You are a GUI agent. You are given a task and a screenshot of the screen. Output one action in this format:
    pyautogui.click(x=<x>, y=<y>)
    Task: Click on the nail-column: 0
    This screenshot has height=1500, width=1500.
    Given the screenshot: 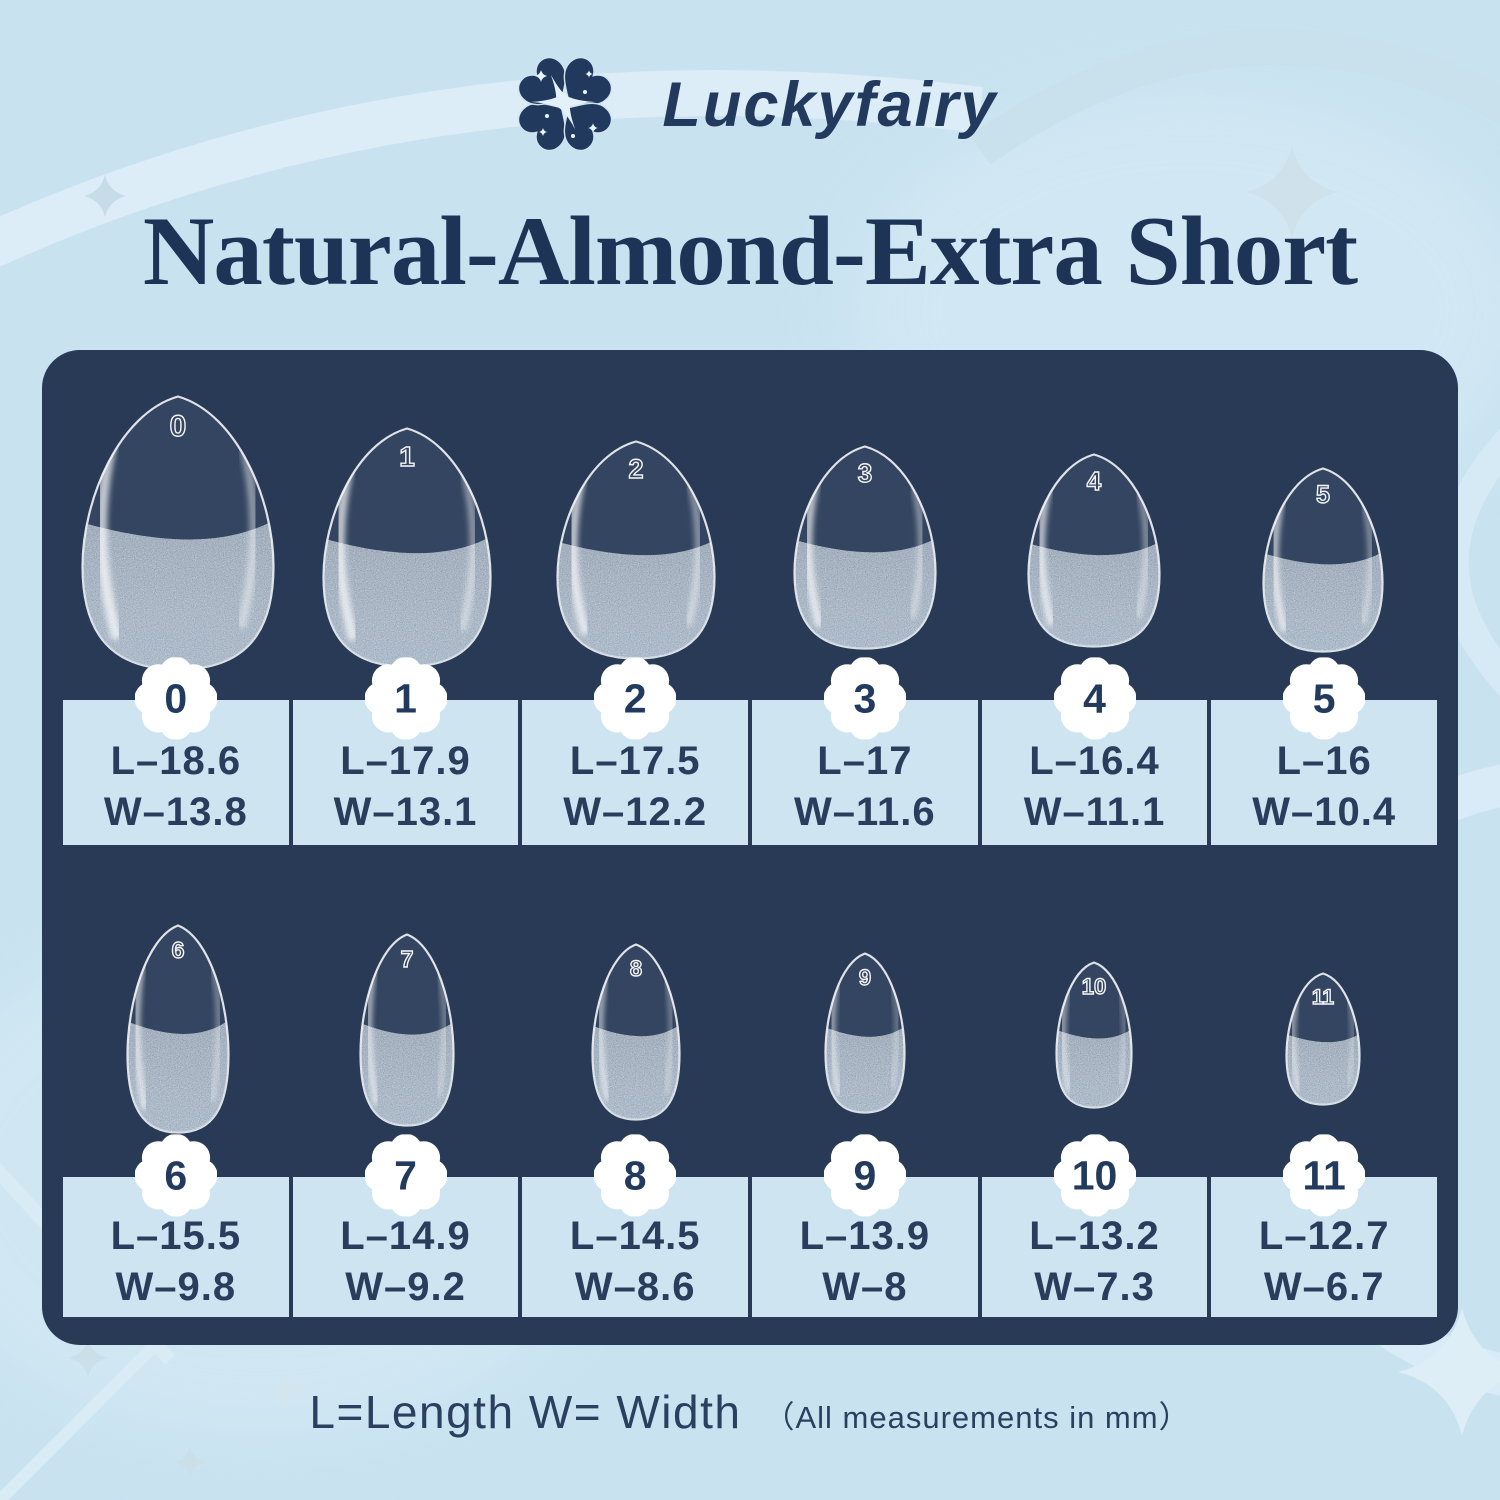 What is the action you would take?
    pyautogui.click(x=177, y=533)
    